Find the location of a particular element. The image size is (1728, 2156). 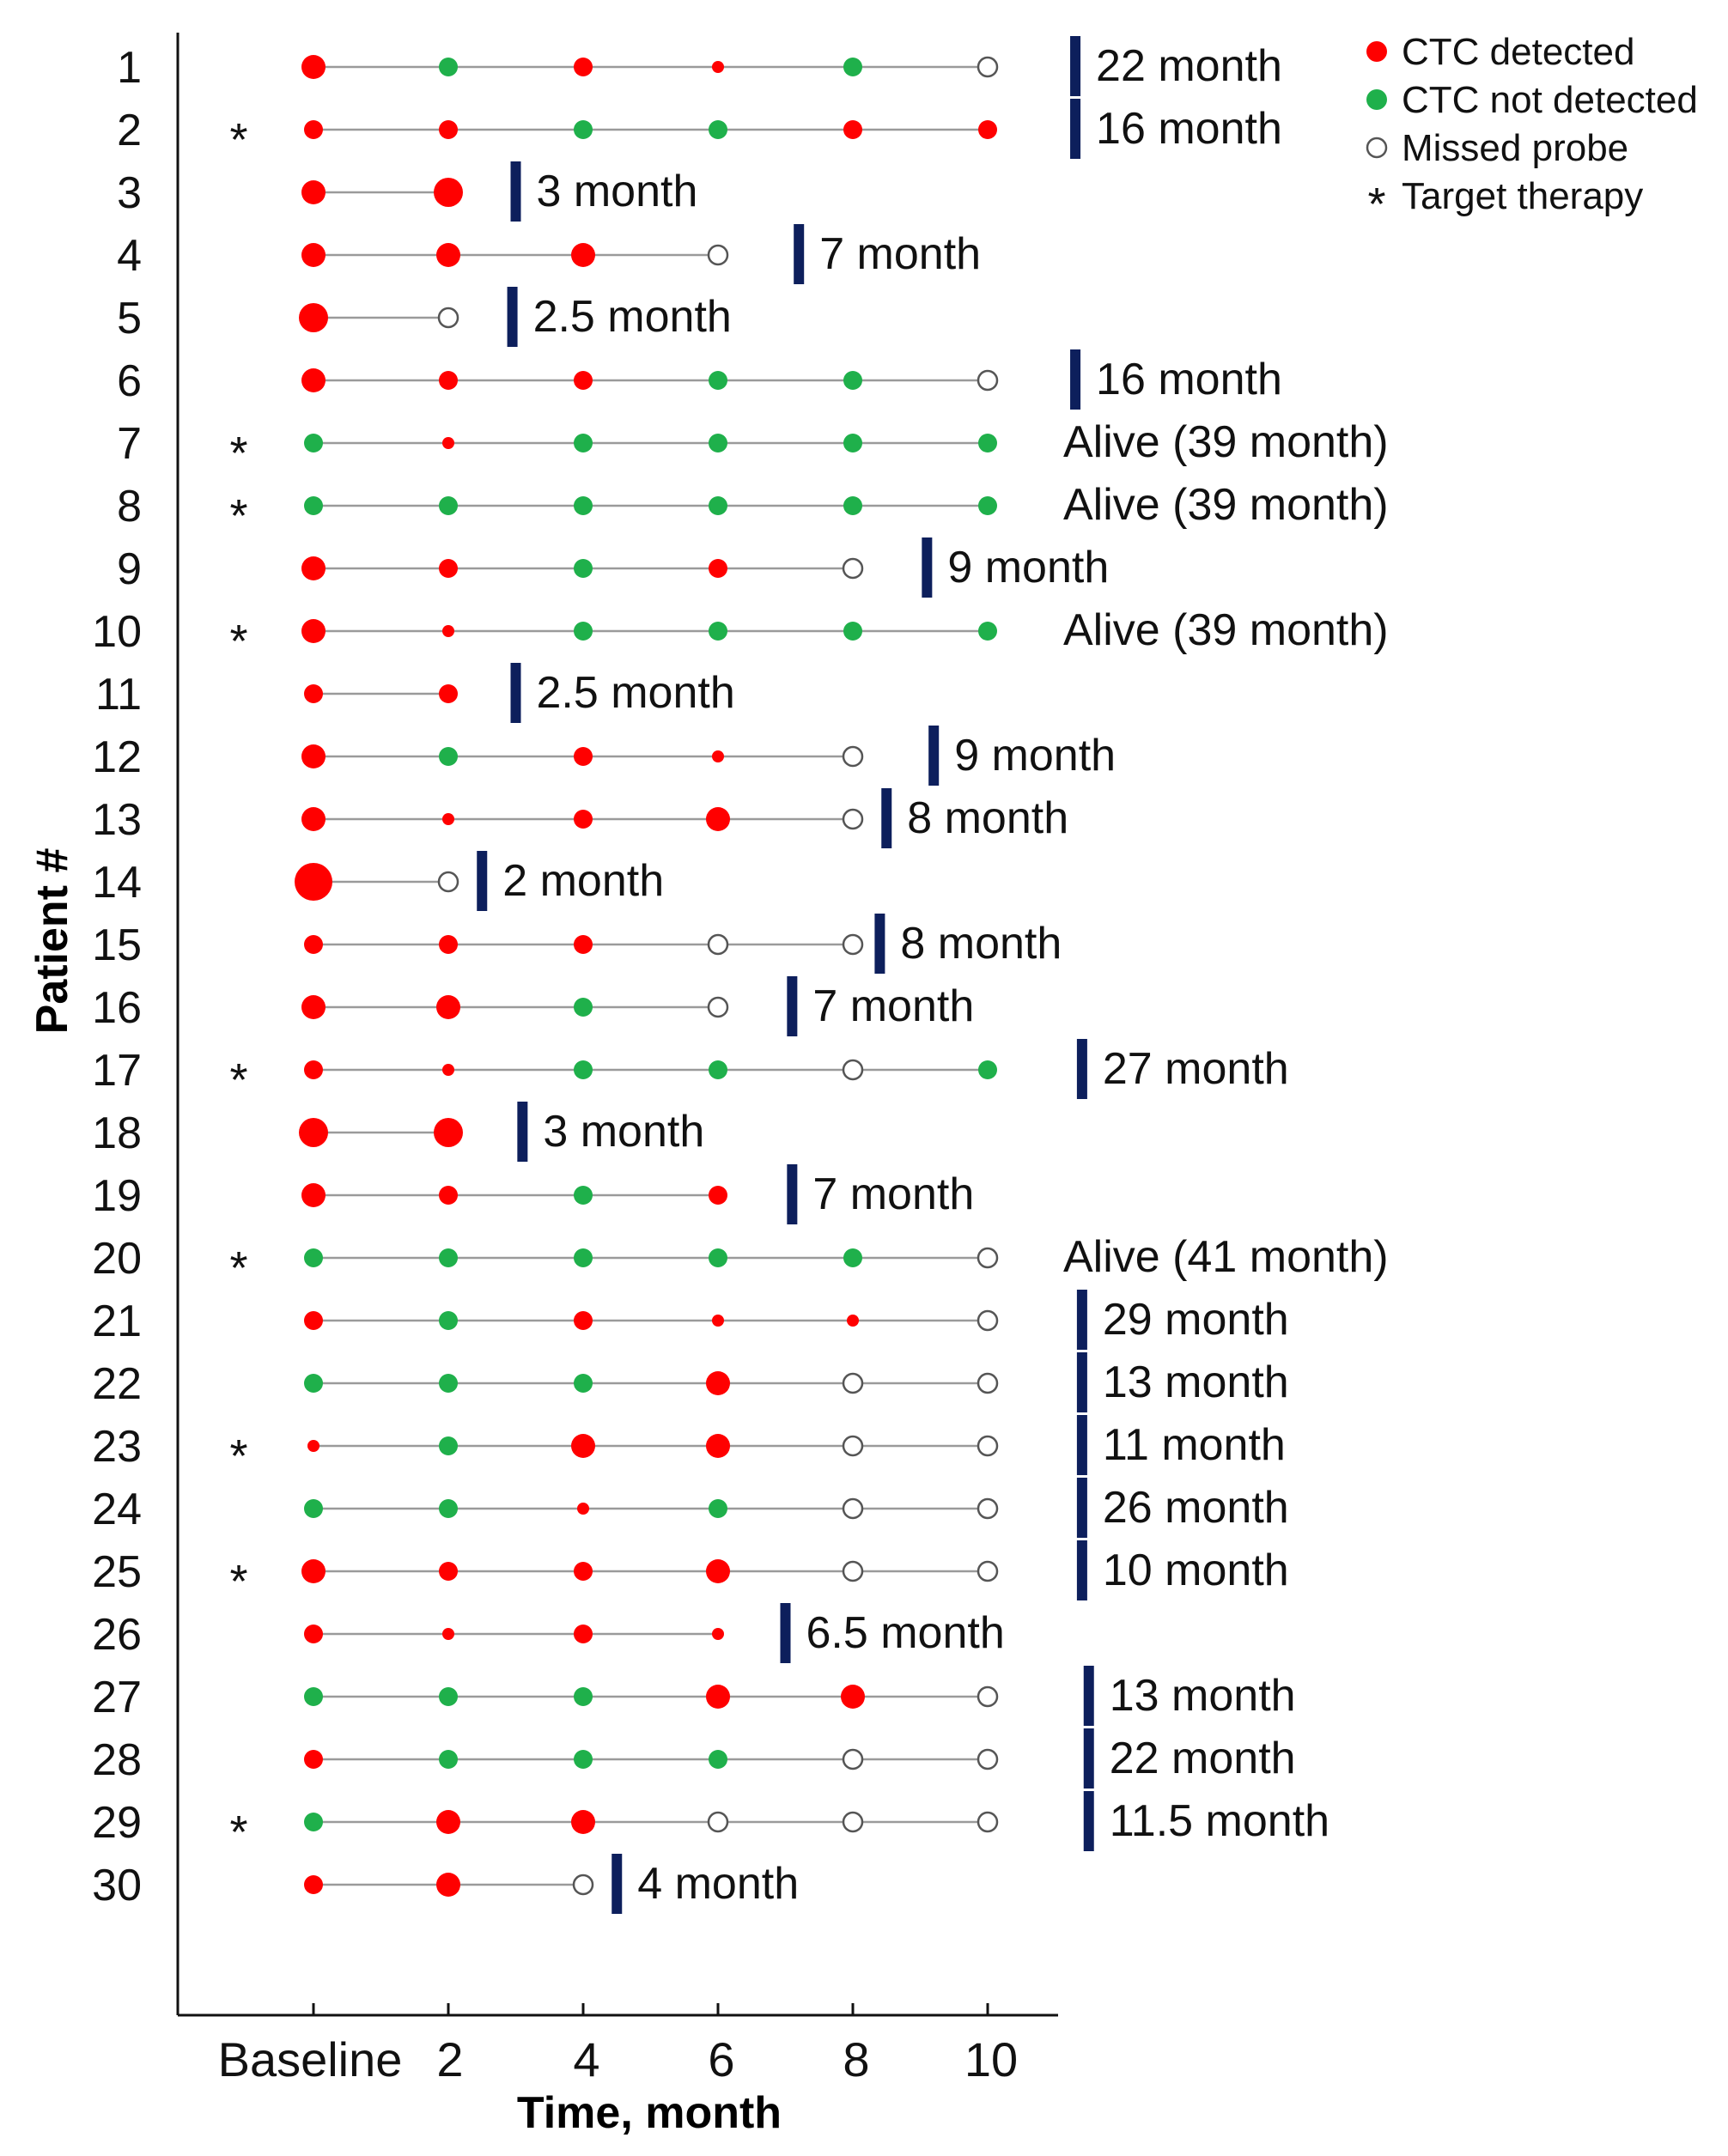

outcome-label: 2 month is located at coordinates (583, 881).